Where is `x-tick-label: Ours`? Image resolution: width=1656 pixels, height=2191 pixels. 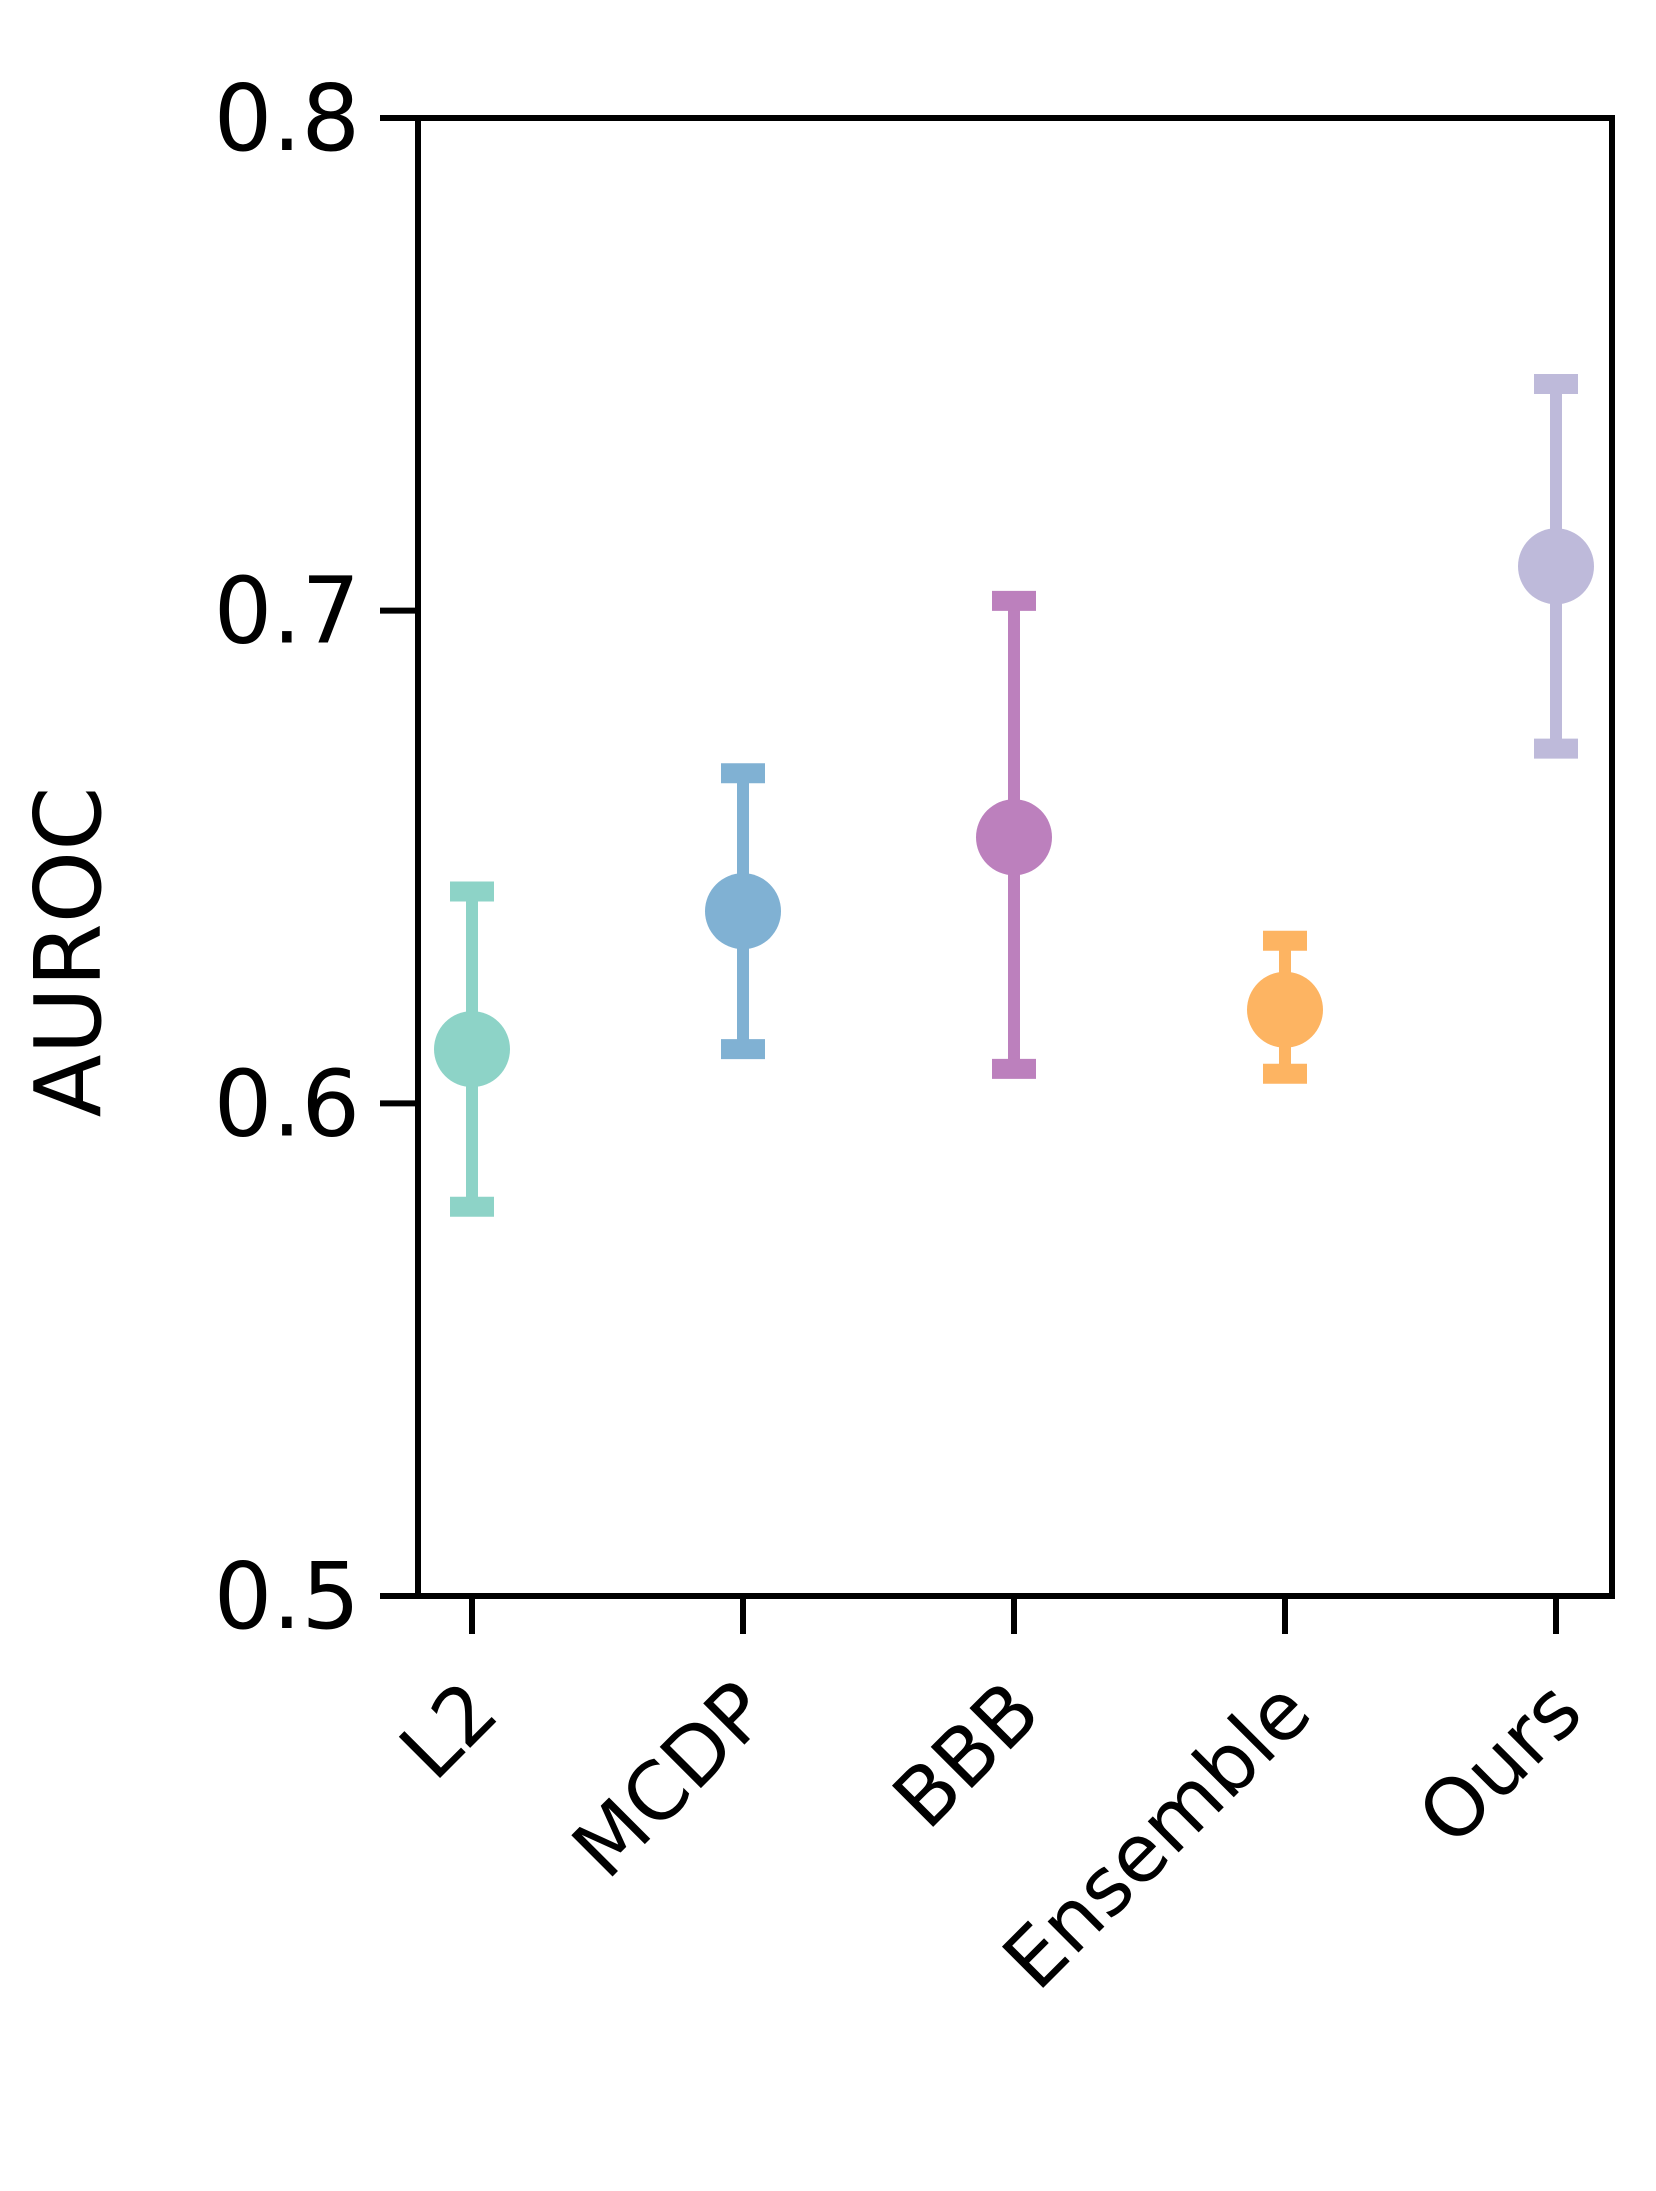 x-tick-label: Ours is located at coordinates (1500, 1763).